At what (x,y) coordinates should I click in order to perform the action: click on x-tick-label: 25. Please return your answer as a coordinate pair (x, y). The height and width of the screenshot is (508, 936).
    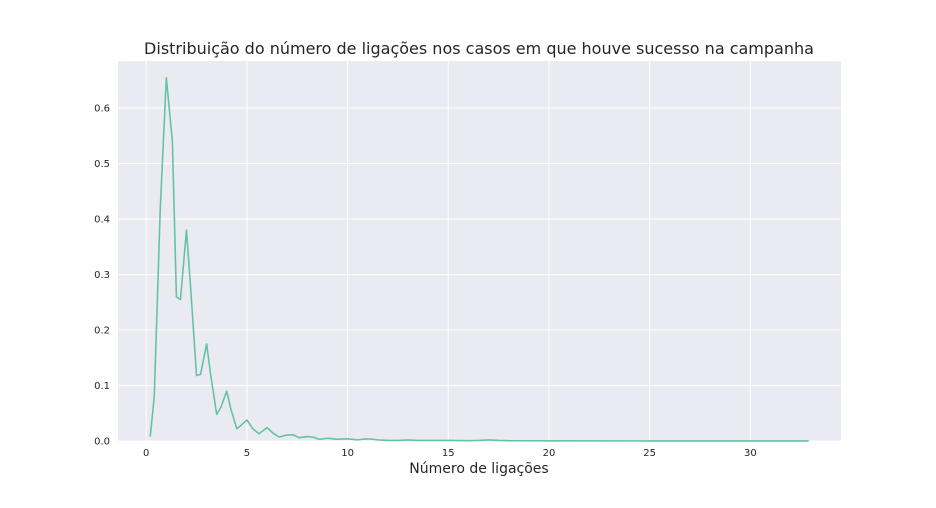
    Looking at the image, I should click on (649, 453).